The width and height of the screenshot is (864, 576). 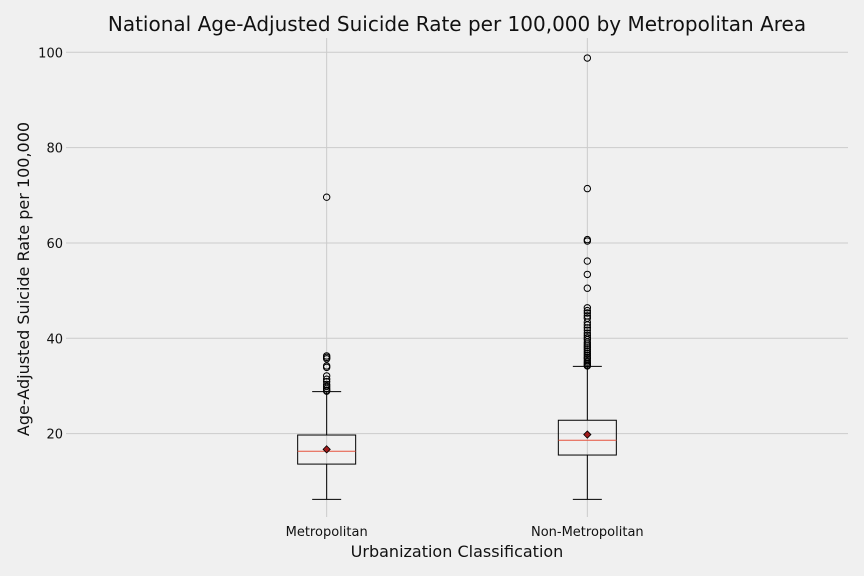 What do you see at coordinates (54, 435) in the screenshot?
I see `y-tick-label: 20` at bounding box center [54, 435].